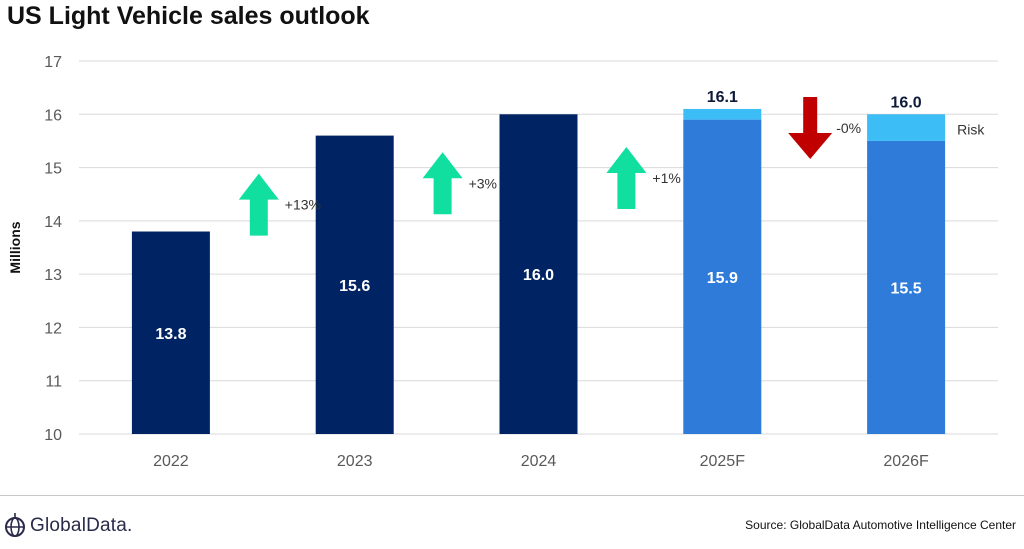  I want to click on bar-value-label: 15.5, so click(906, 288).